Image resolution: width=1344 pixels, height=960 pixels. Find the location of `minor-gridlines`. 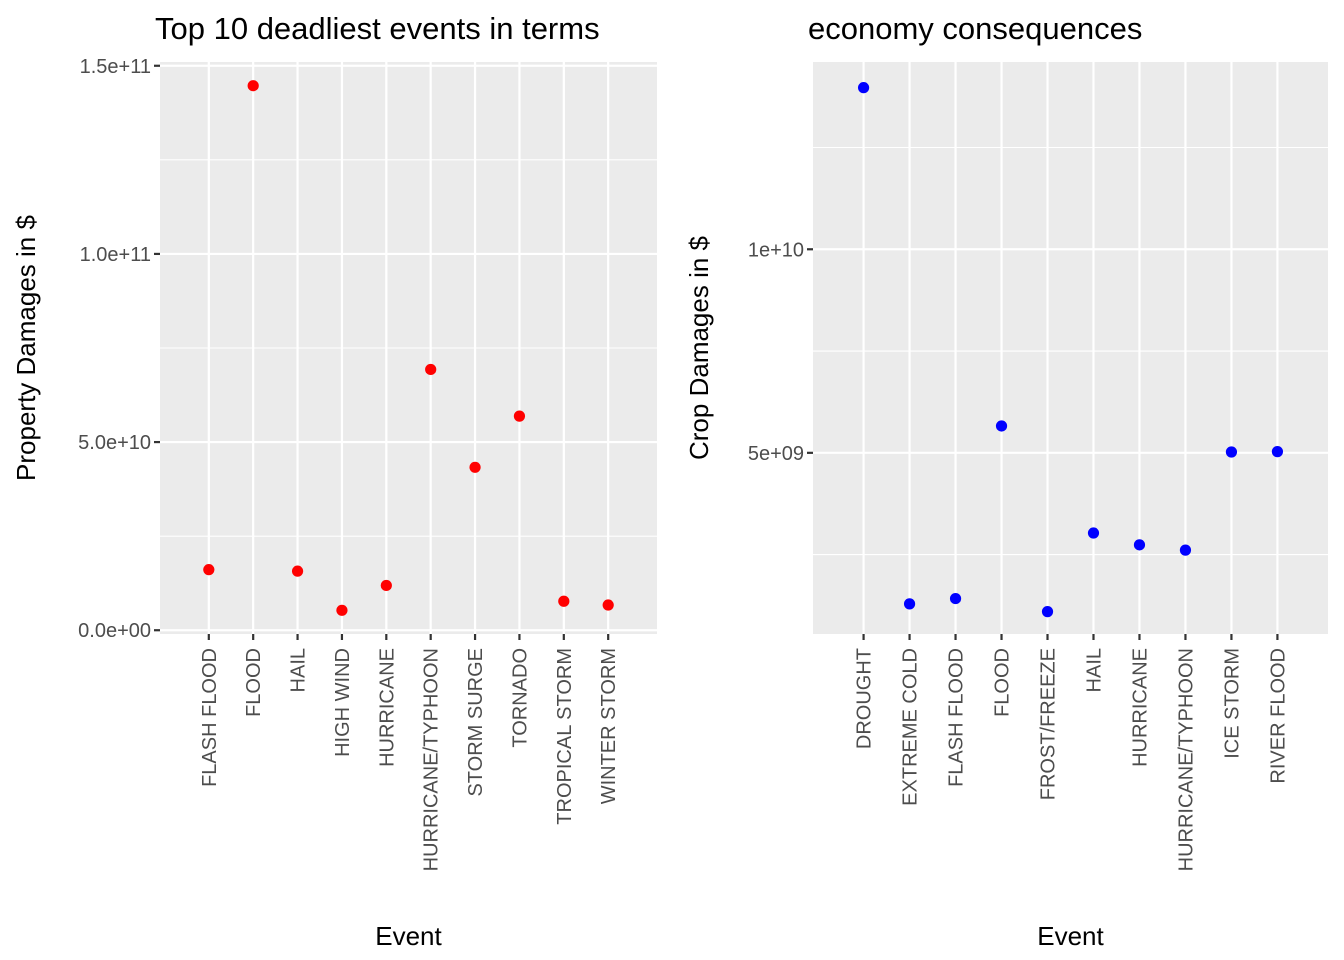

minor-gridlines is located at coordinates (408, 348).